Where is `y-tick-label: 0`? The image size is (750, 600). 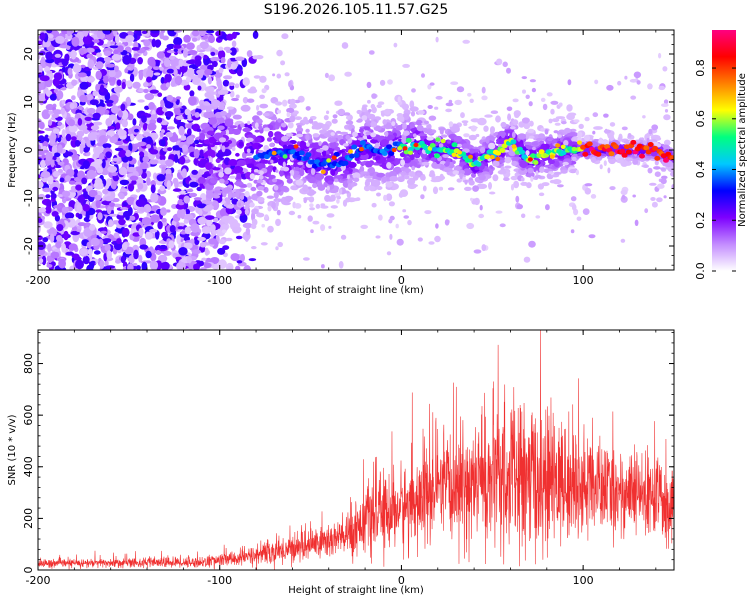 y-tick-label: 0 is located at coordinates (28, 570).